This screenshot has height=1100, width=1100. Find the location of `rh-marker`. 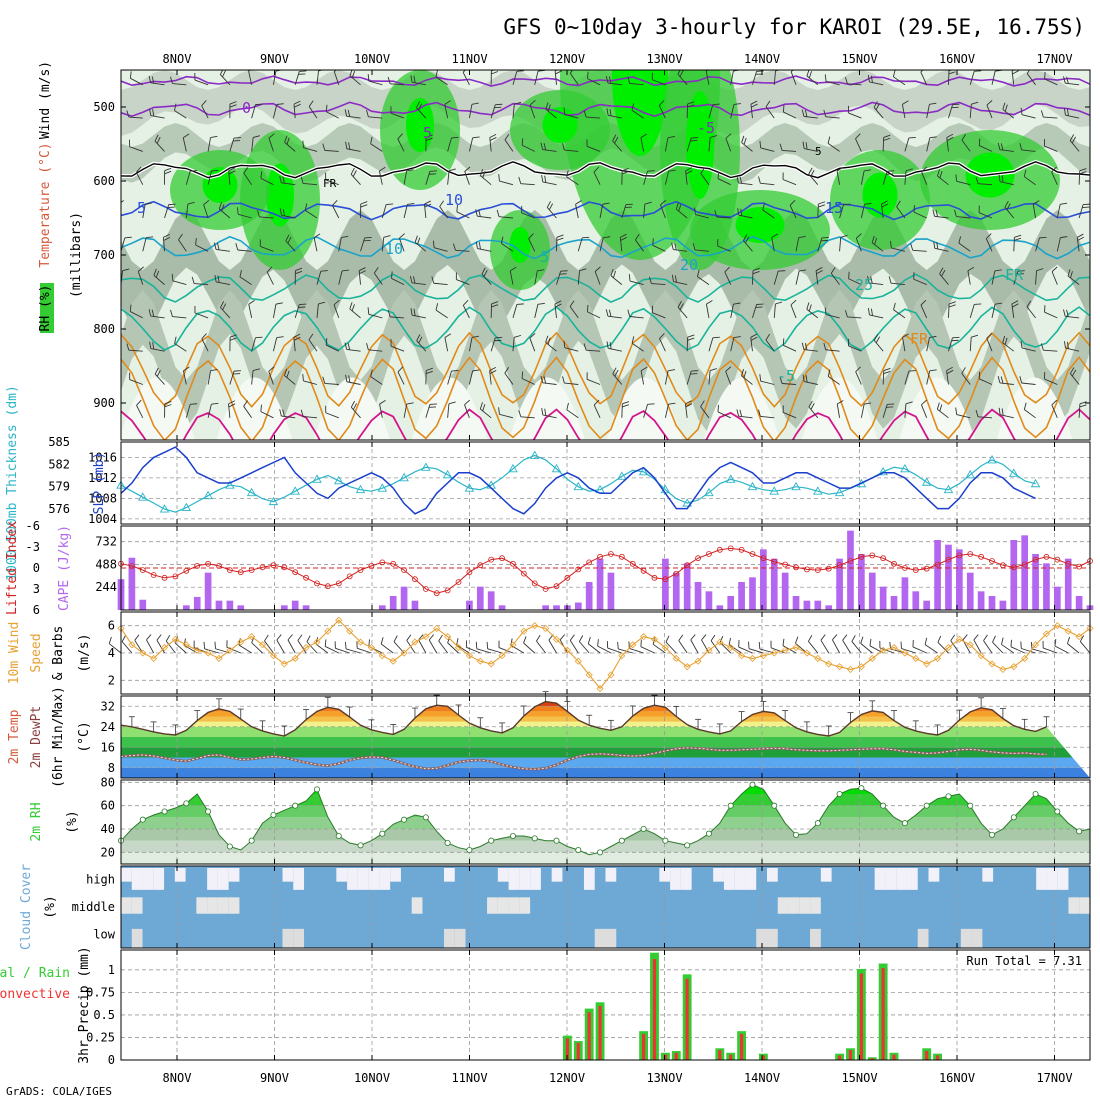

rh-marker is located at coordinates (208, 811).